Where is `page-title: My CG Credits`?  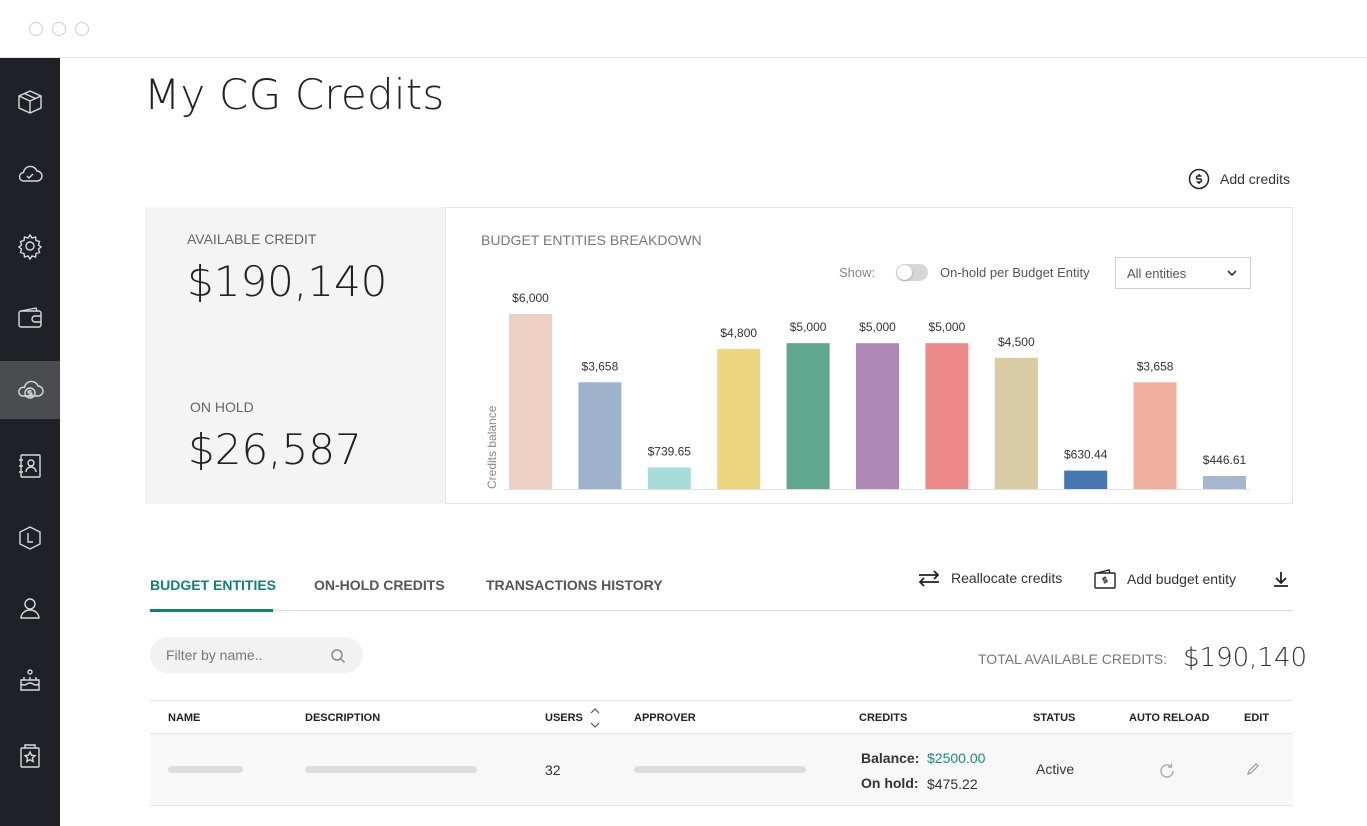
page-title: My CG Credits is located at coordinates (294, 94).